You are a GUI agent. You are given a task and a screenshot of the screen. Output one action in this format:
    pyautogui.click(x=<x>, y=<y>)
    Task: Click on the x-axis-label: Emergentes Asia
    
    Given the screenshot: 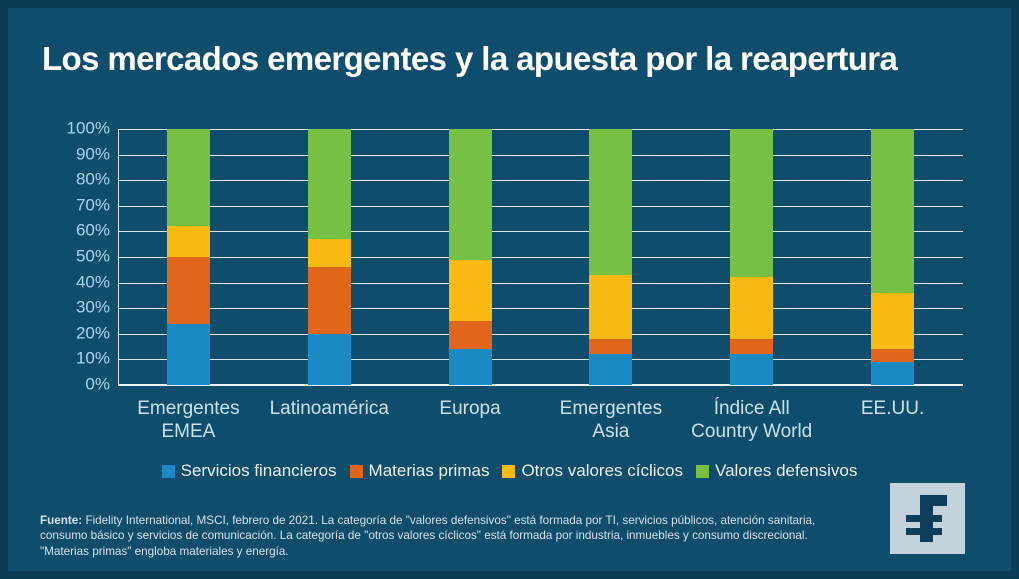 What is the action you would take?
    pyautogui.click(x=611, y=420)
    